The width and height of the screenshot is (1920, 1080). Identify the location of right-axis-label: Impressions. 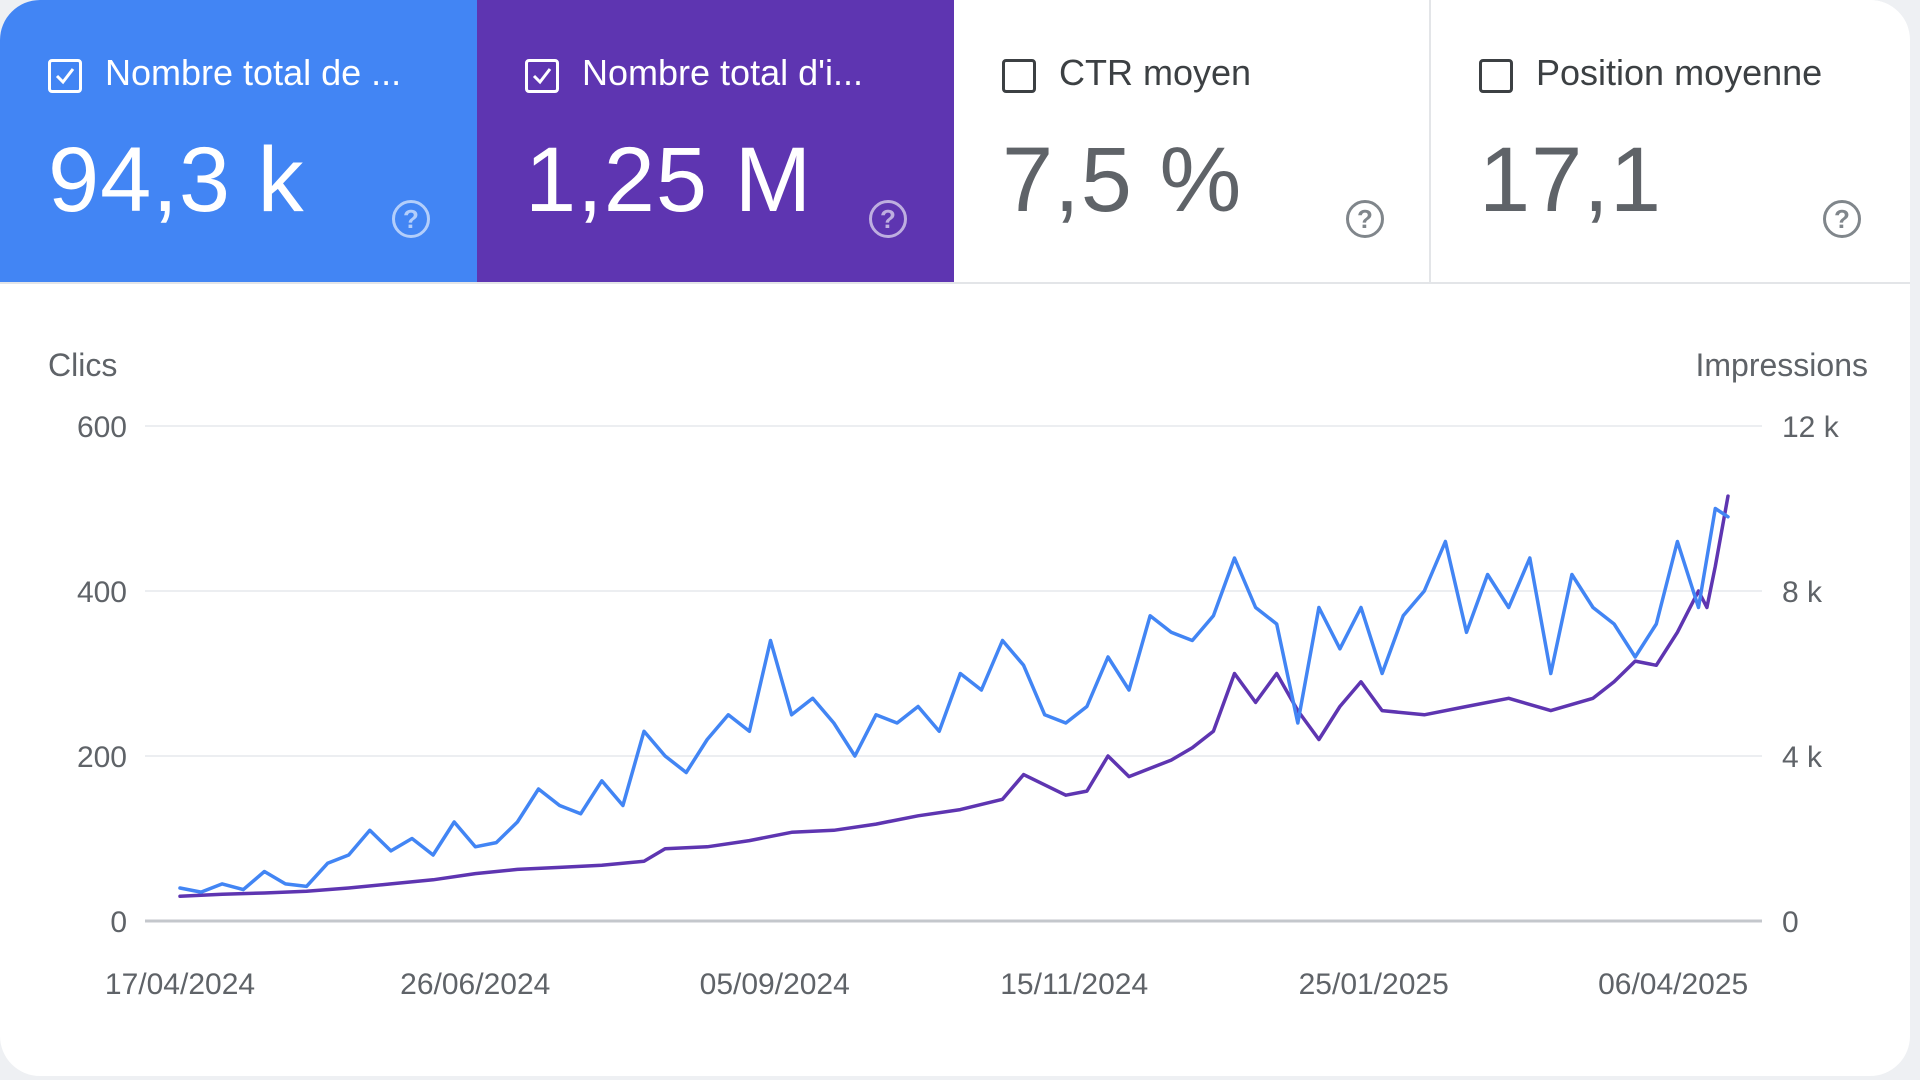
(1782, 365).